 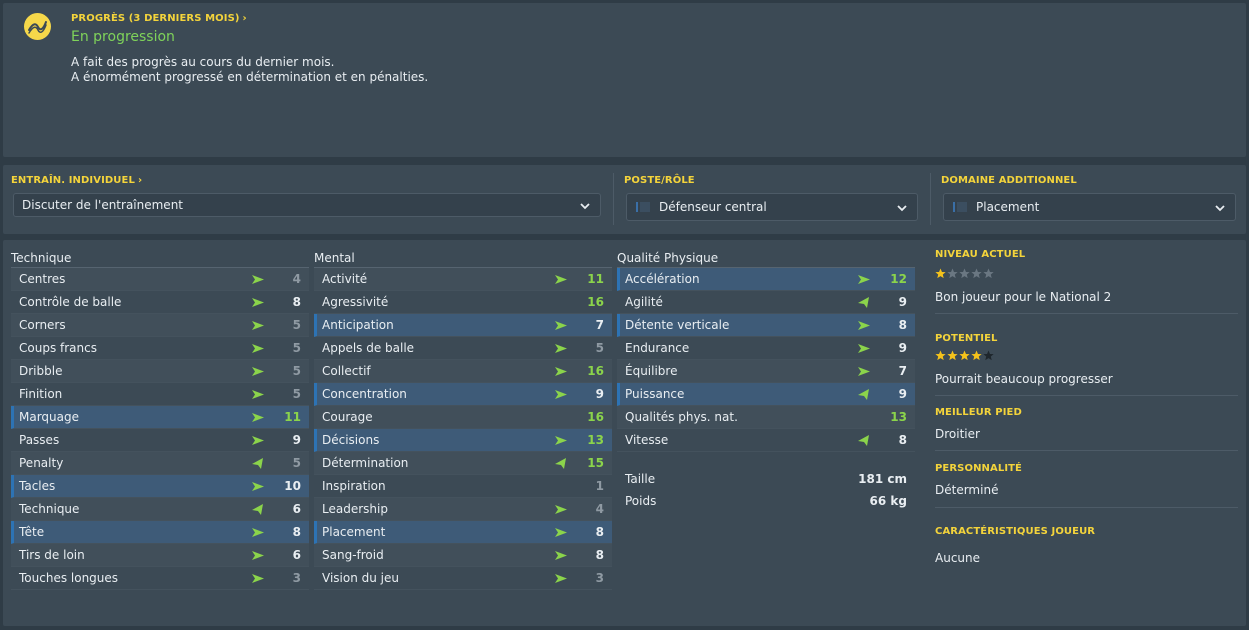 What do you see at coordinates (463, 325) in the screenshot?
I see `attribute-row: Anticipation 7` at bounding box center [463, 325].